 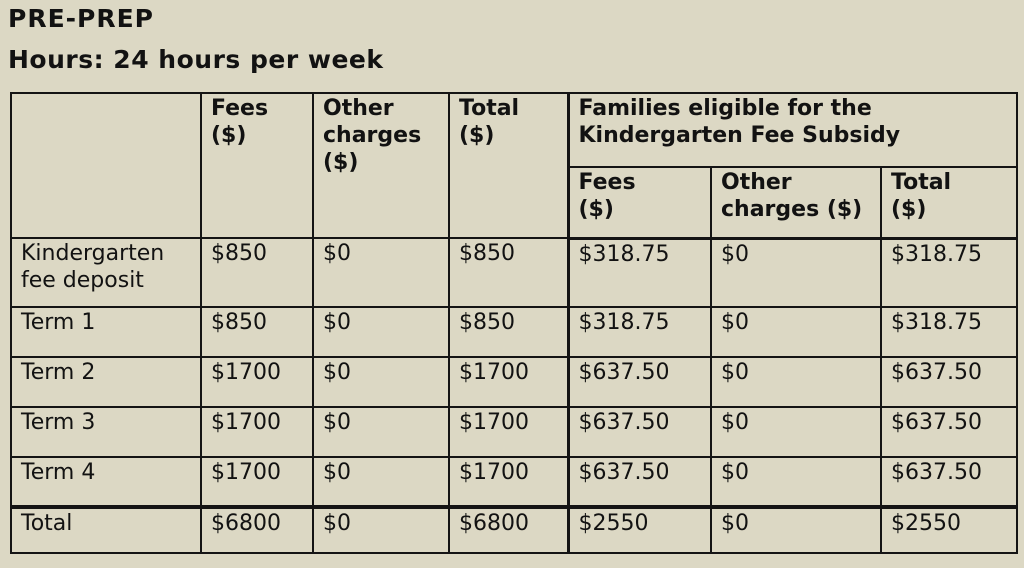 I want to click on subsidy-fees-cell: $2550, so click(x=639, y=529).